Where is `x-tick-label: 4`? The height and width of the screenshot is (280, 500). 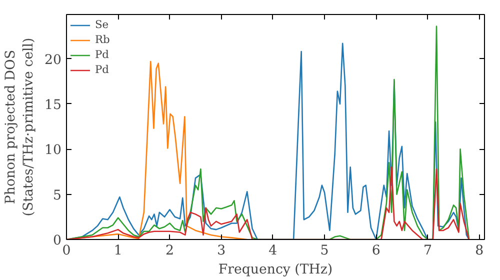
x-tick-label: 4 is located at coordinates (273, 251).